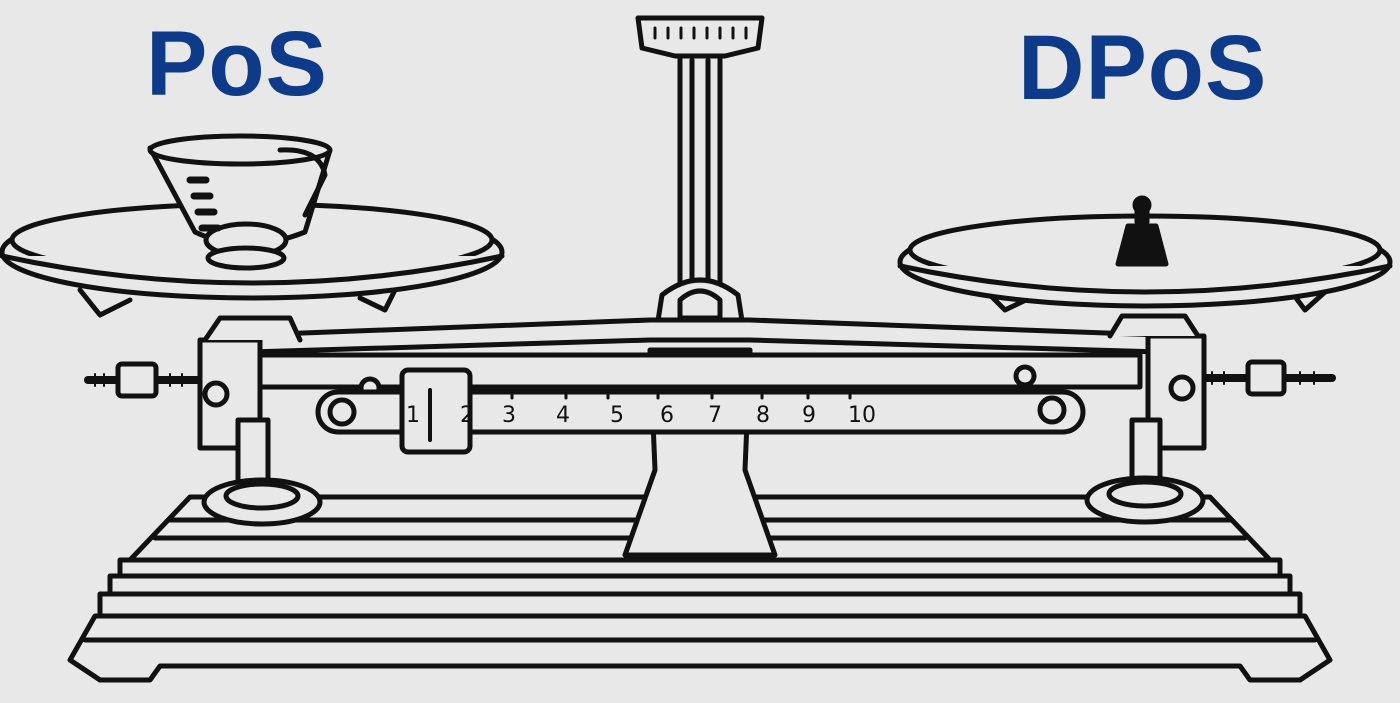 The width and height of the screenshot is (1400, 703). Describe the element at coordinates (237, 64) in the screenshot. I see `pos-label: PoS` at that location.